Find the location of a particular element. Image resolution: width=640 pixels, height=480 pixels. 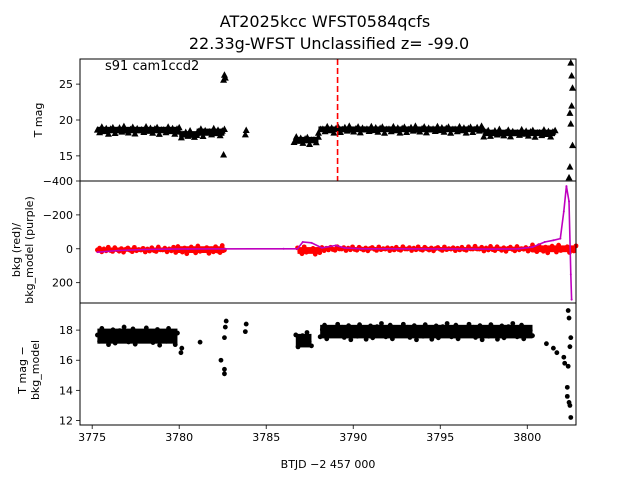

diff-segment-band is located at coordinates (303, 340).